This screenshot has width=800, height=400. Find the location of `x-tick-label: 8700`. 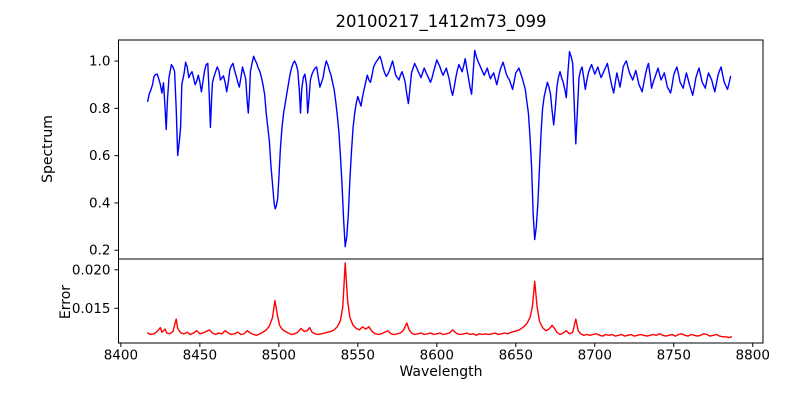

x-tick-label: 8700 is located at coordinates (595, 356).